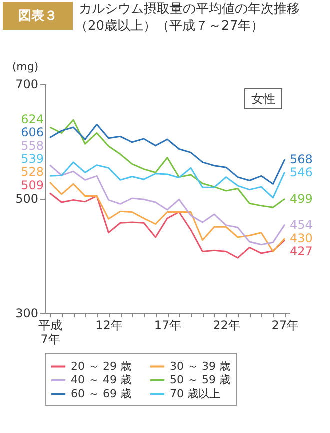  I want to click on data-label: 454, so click(301, 225).